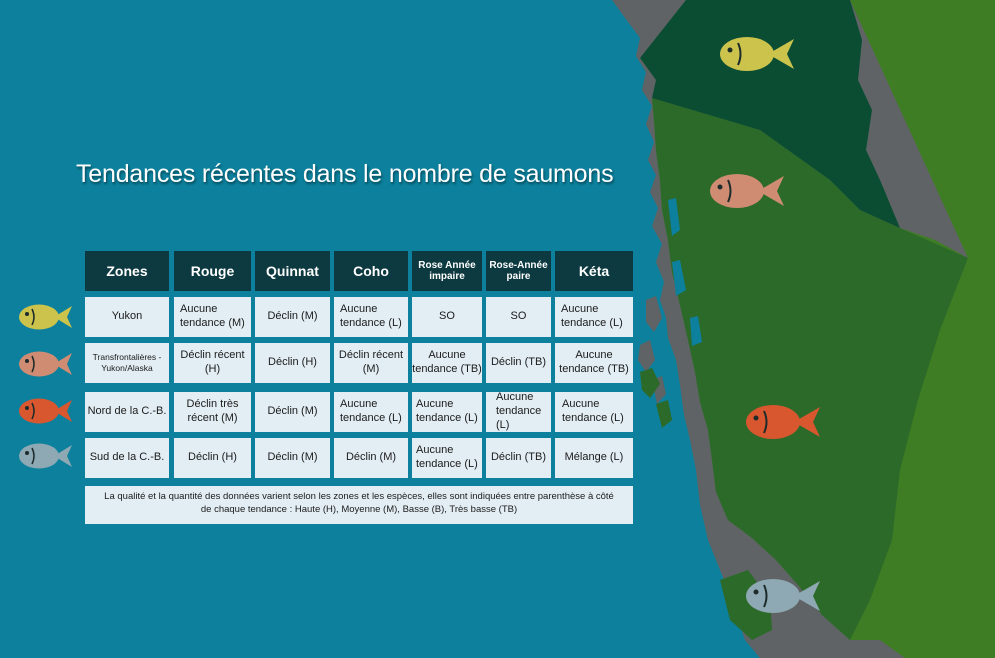 The width and height of the screenshot is (995, 658). I want to click on cell-rose-paire: Aucune tendance (L), so click(518, 411).